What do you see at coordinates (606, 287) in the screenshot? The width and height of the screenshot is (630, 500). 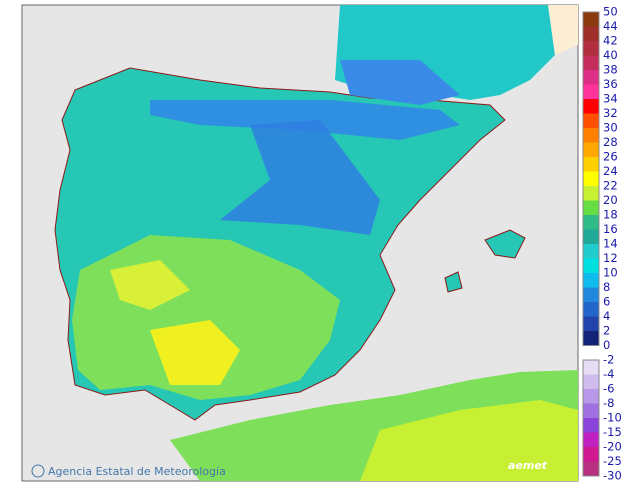 I see `scale-label: 8` at bounding box center [606, 287].